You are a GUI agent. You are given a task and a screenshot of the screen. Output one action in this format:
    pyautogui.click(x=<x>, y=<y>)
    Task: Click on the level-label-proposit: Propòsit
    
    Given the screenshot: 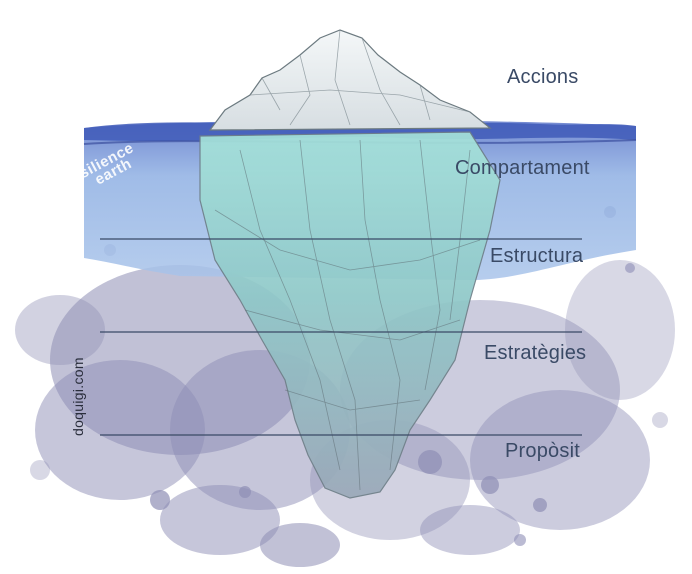 What is the action you would take?
    pyautogui.click(x=542, y=451)
    